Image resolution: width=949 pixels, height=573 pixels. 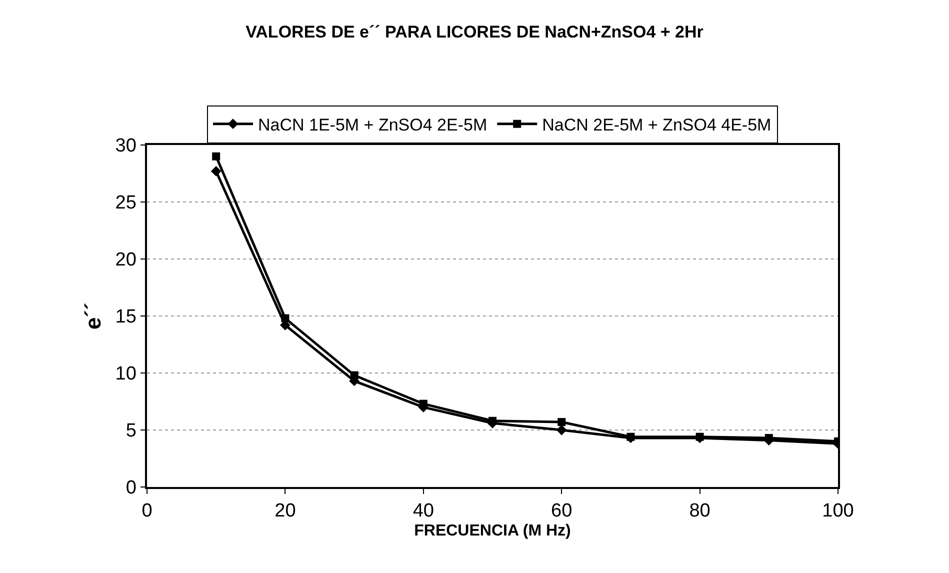 I want to click on x-tick-label: 80, so click(x=699, y=511).